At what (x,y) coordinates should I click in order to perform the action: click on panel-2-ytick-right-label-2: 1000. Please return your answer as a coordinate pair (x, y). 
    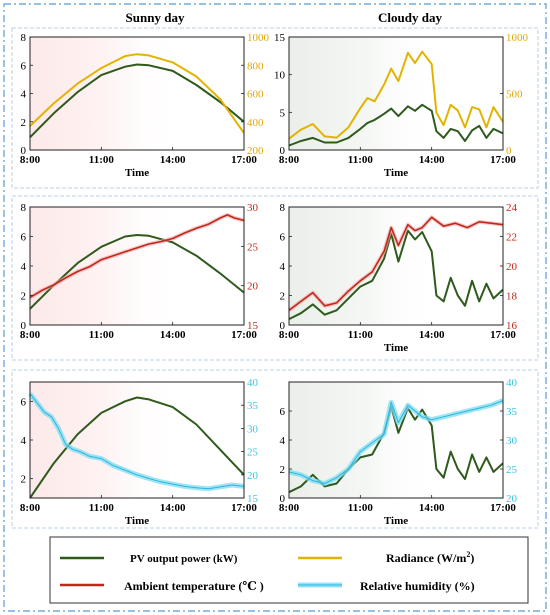
    Looking at the image, I should click on (517, 38).